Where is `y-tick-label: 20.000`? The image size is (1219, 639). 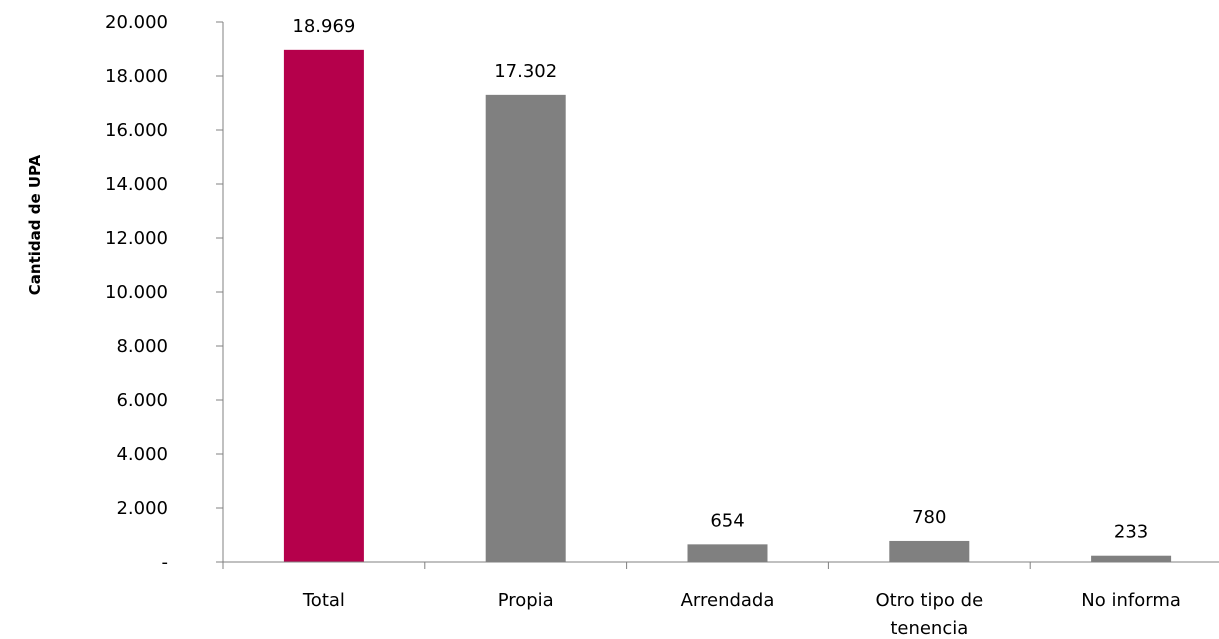 y-tick-label: 20.000 is located at coordinates (136, 22).